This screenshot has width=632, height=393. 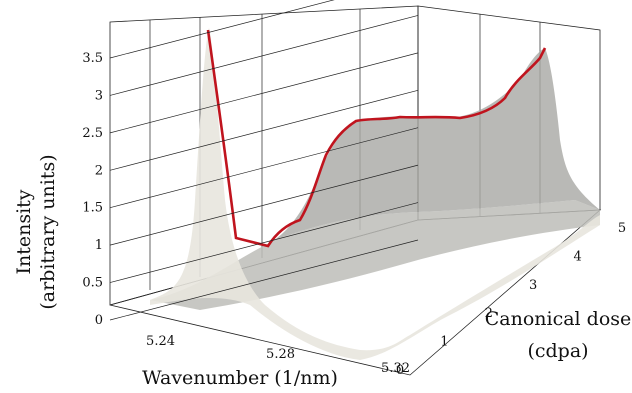 What do you see at coordinates (160, 341) in the screenshot?
I see `x-tick-label: 5.24` at bounding box center [160, 341].